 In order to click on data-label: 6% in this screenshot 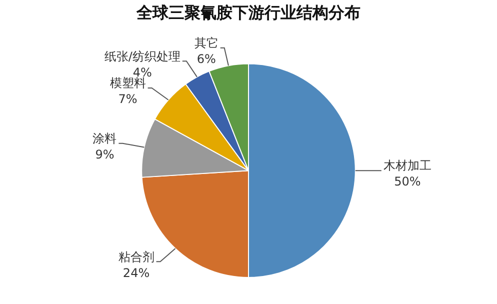, I will do `click(206, 59)`.